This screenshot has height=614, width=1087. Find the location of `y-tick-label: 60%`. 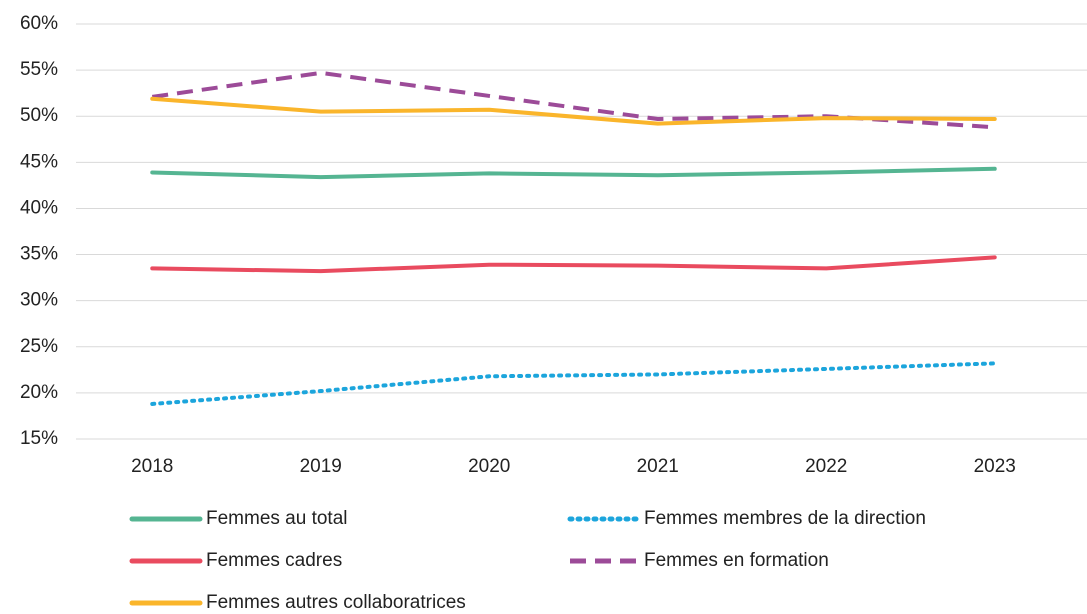

y-tick-label: 60% is located at coordinates (39, 23).